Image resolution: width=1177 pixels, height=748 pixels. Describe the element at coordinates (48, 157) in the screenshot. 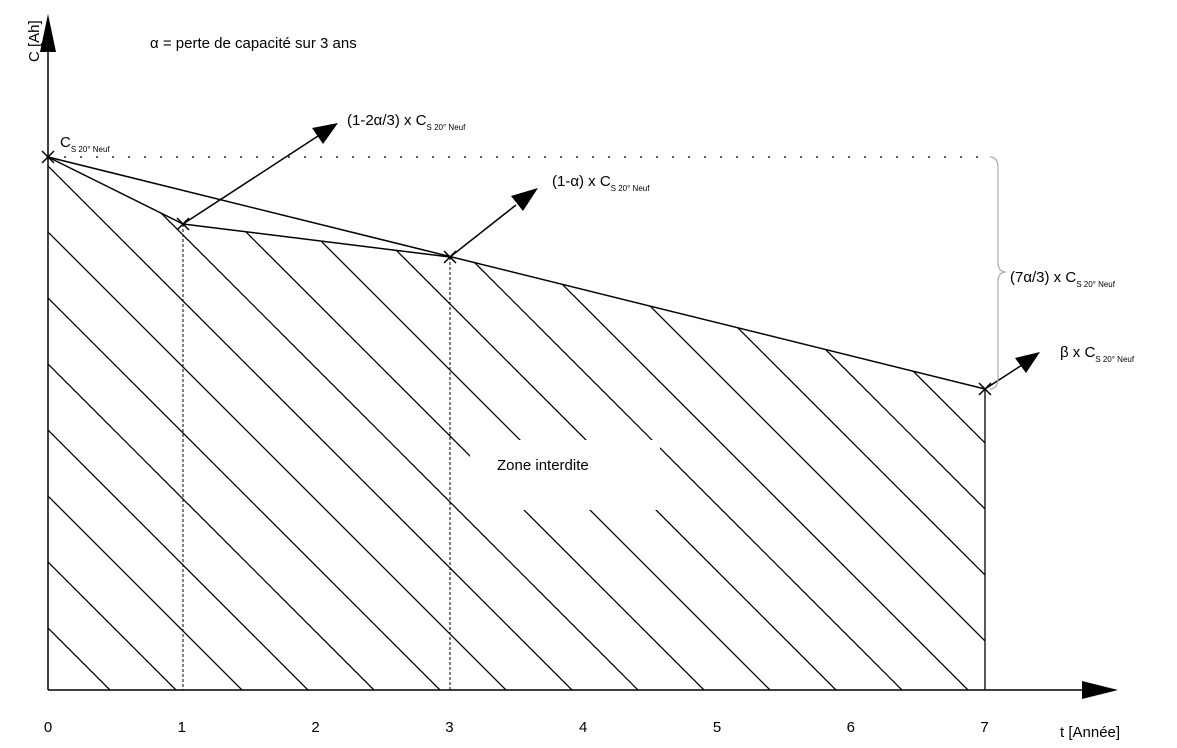

I see `x-mark-icon` at that location.